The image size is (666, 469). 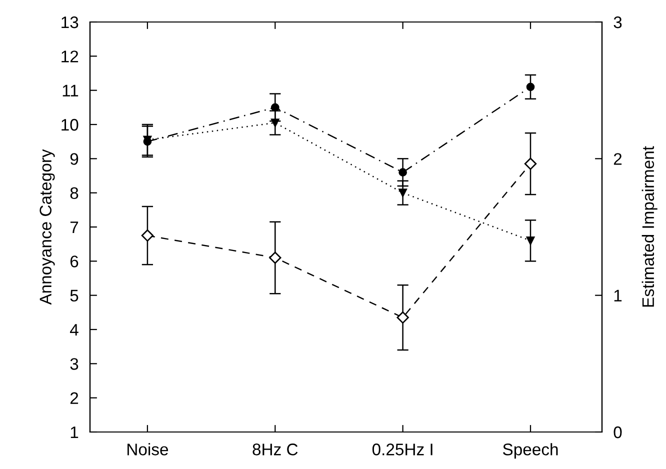 I want to click on y2-tick-label: 0, so click(x=618, y=432).